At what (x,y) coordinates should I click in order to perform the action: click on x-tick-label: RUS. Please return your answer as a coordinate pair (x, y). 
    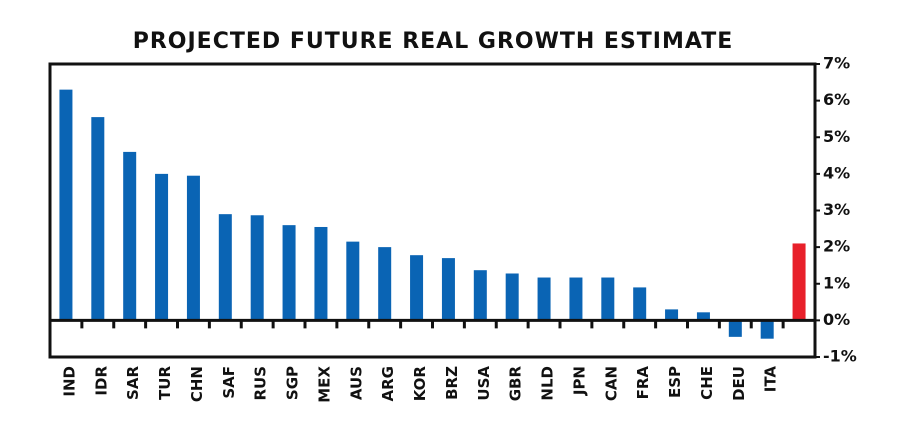
    Looking at the image, I should click on (261, 383).